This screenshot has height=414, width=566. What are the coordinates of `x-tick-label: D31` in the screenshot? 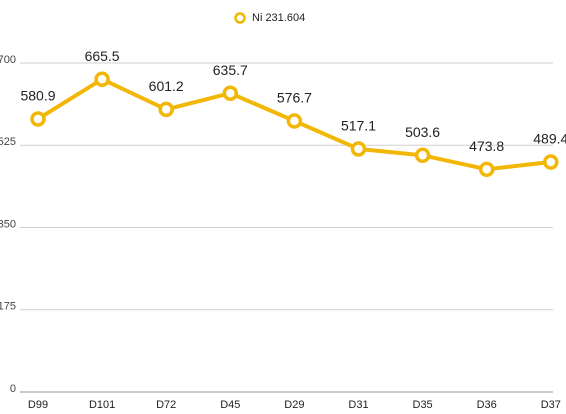 It's located at (358, 405).